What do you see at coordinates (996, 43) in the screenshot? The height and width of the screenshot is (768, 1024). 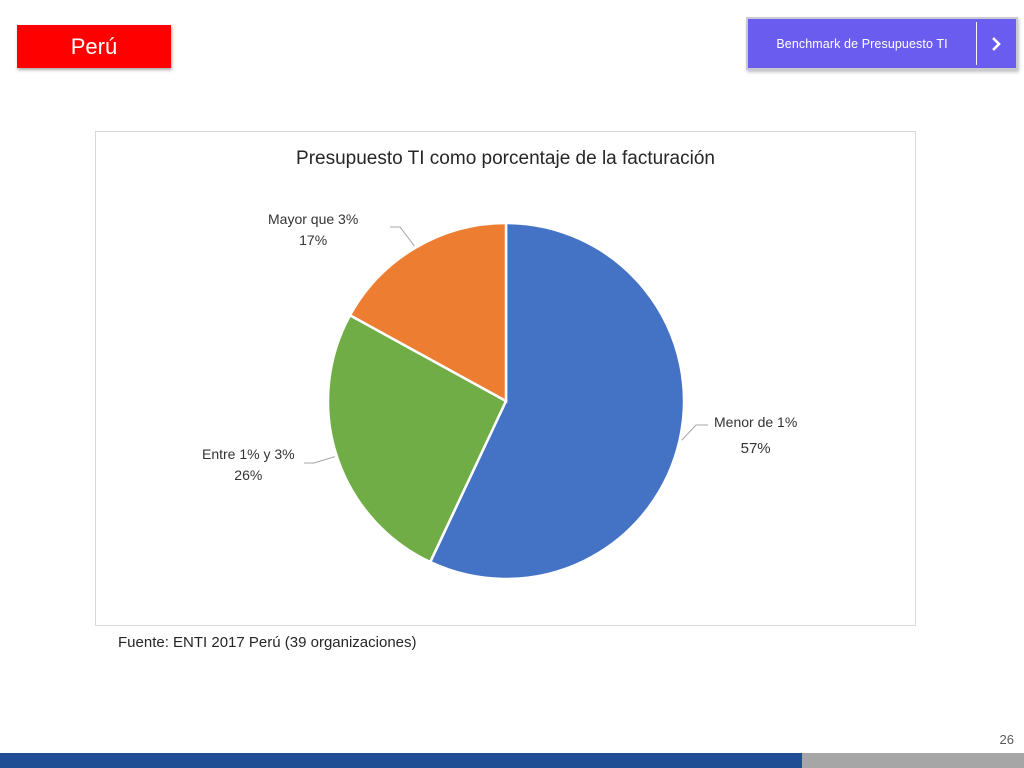 I see `chevron-right-icon` at bounding box center [996, 43].